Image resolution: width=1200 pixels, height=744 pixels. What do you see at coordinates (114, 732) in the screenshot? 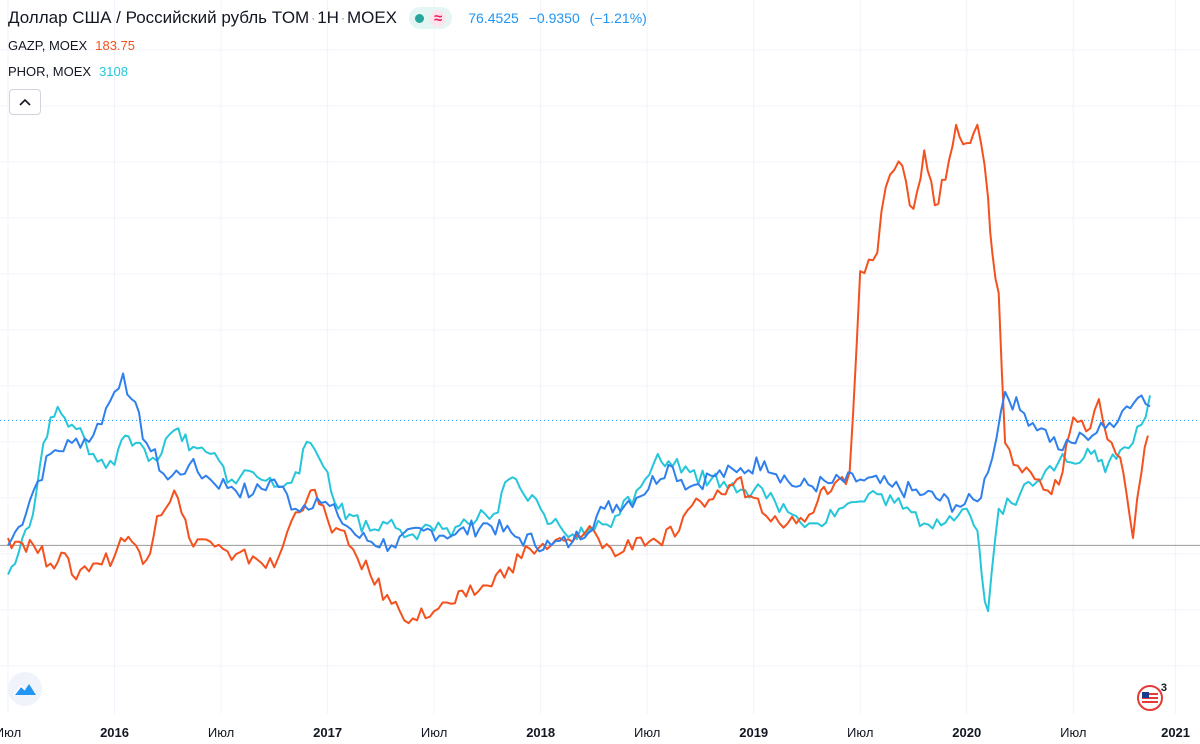
I see `x-tick-label: 2016` at bounding box center [114, 732].